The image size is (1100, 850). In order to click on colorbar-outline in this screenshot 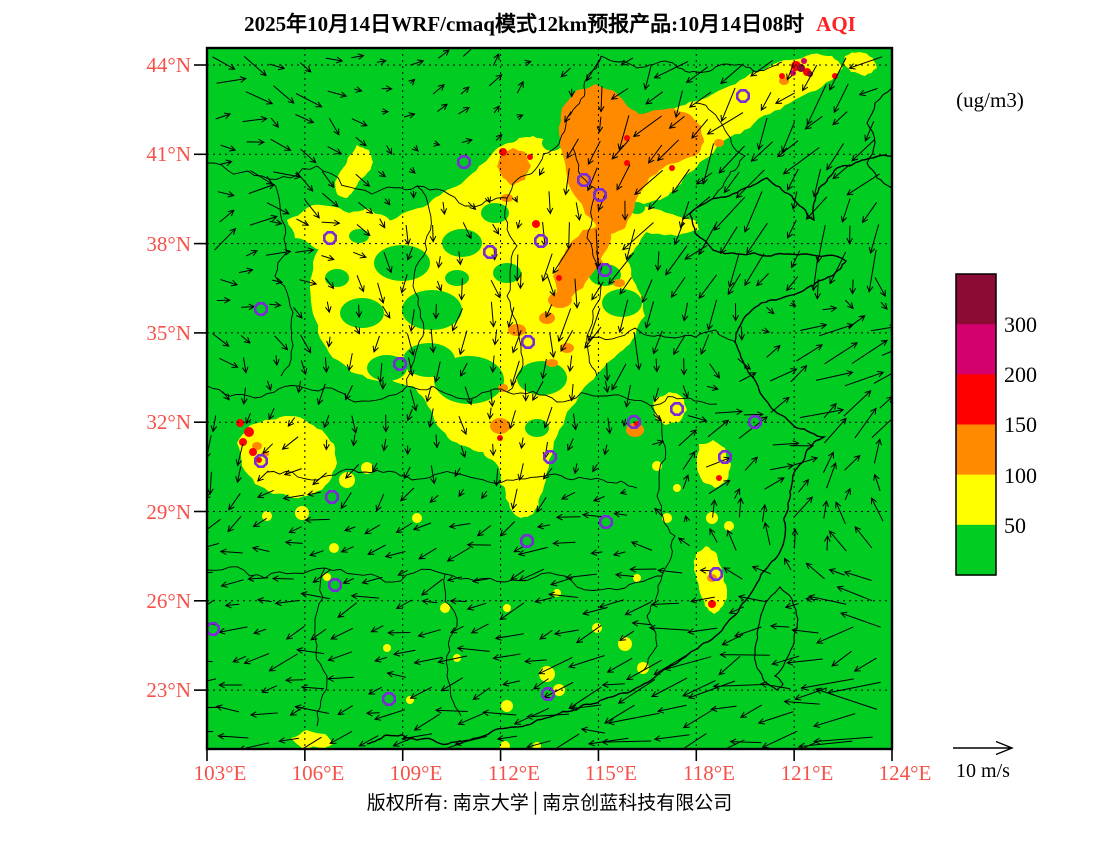, I will do `click(976, 424)`.